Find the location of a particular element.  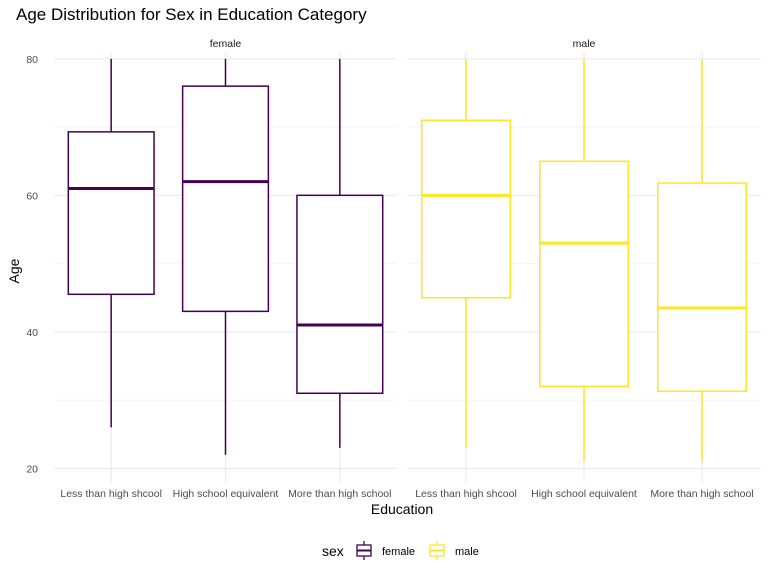

facet-label-female: female is located at coordinates (226, 44).